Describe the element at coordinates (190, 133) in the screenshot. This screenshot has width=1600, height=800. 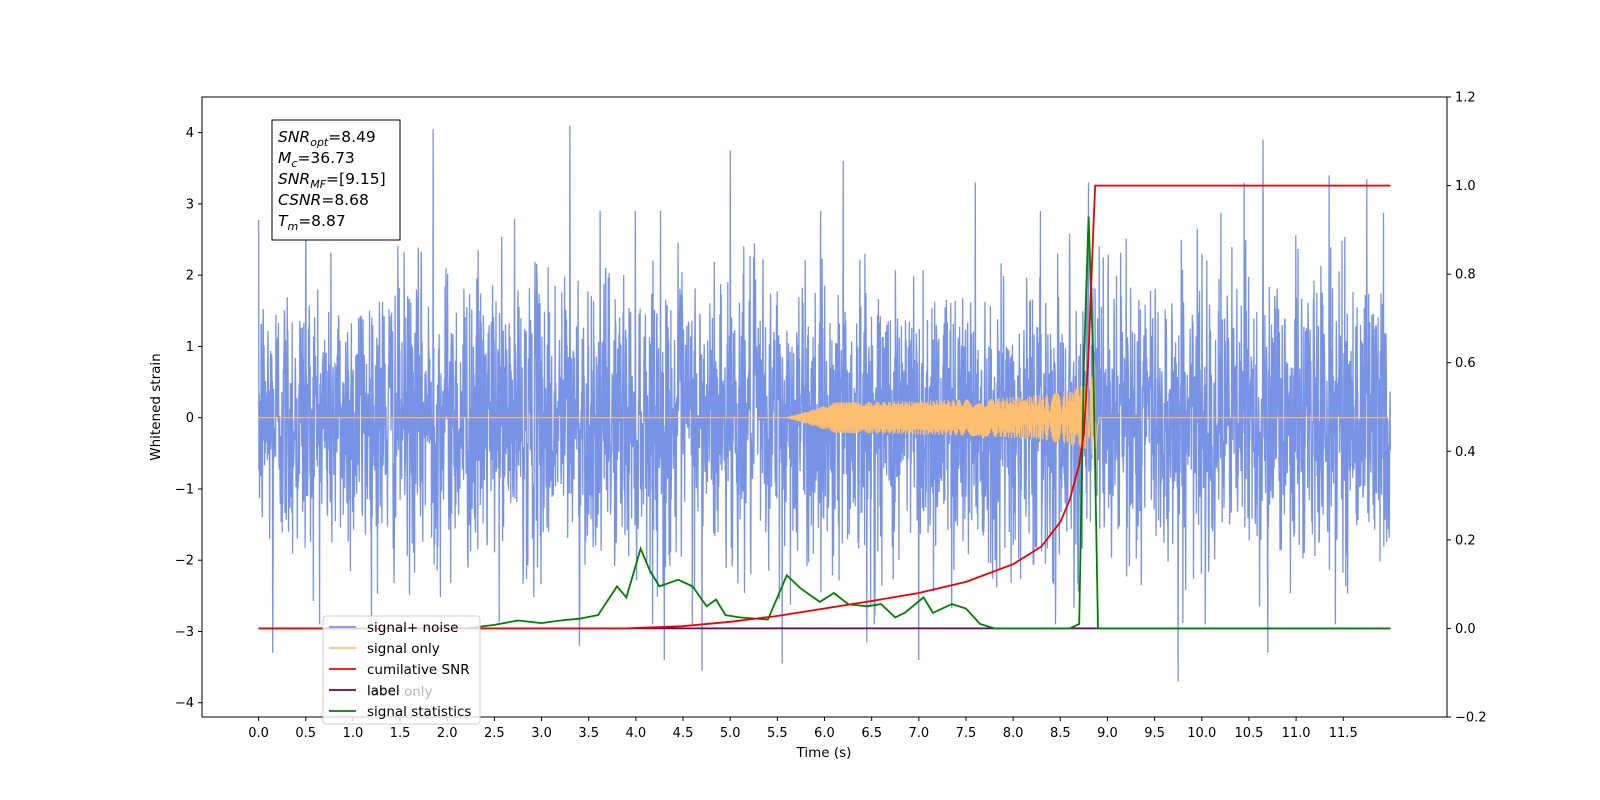
I see `y-left-tick-label: 4` at that location.